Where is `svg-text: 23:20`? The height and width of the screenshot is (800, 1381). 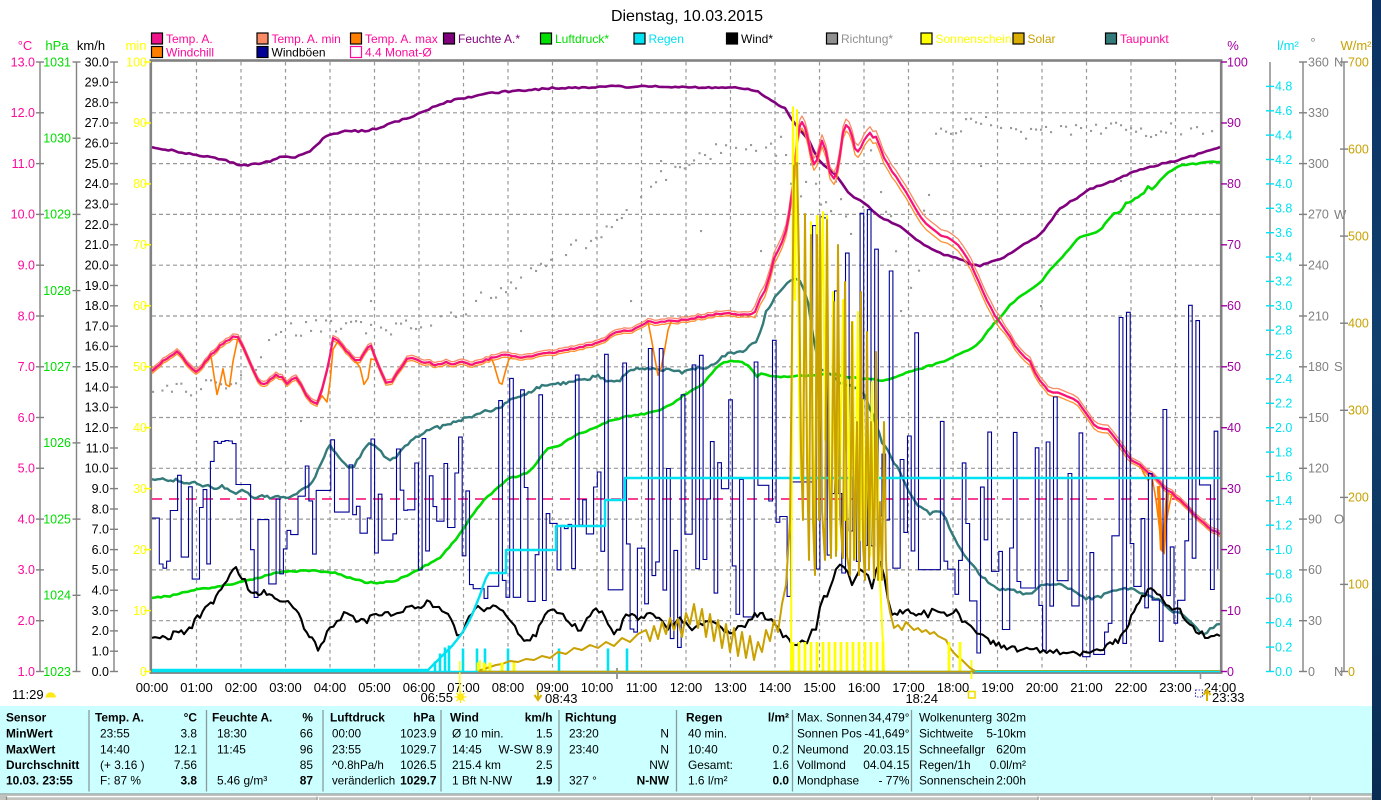
svg-text: 23:20 is located at coordinates (584, 734).